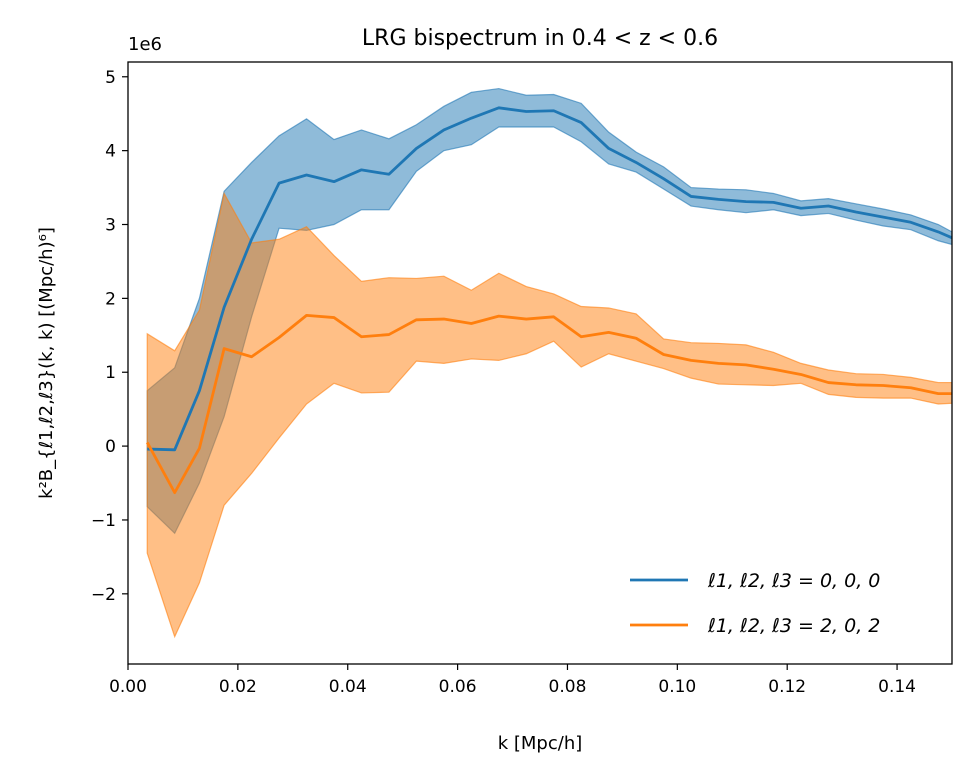 The width and height of the screenshot is (972, 777). I want to click on y-tick-label: 4, so click(110, 152).